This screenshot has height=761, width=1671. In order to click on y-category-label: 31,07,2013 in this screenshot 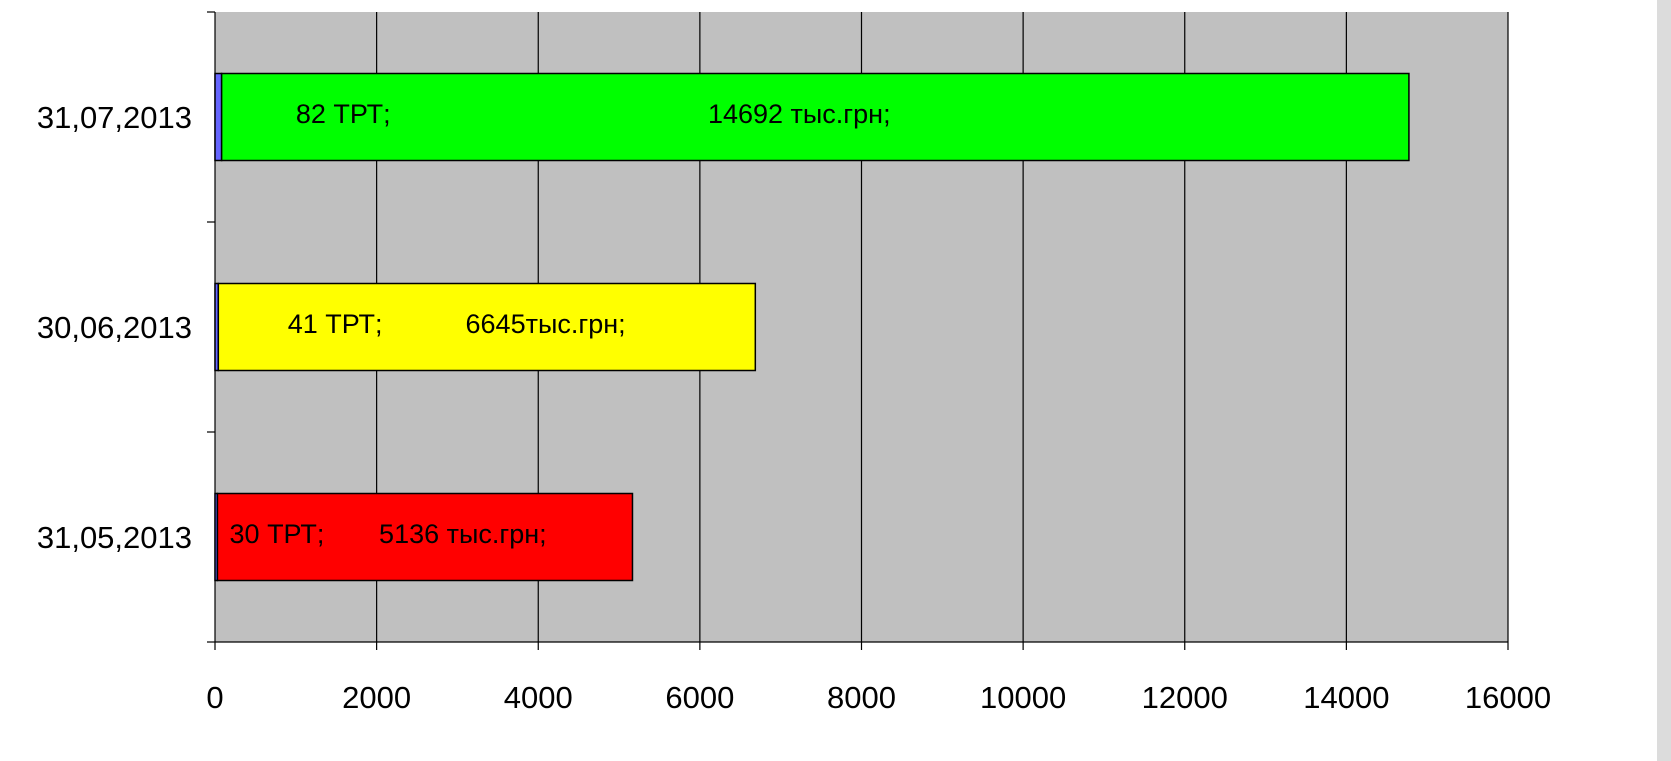, I will do `click(114, 117)`.